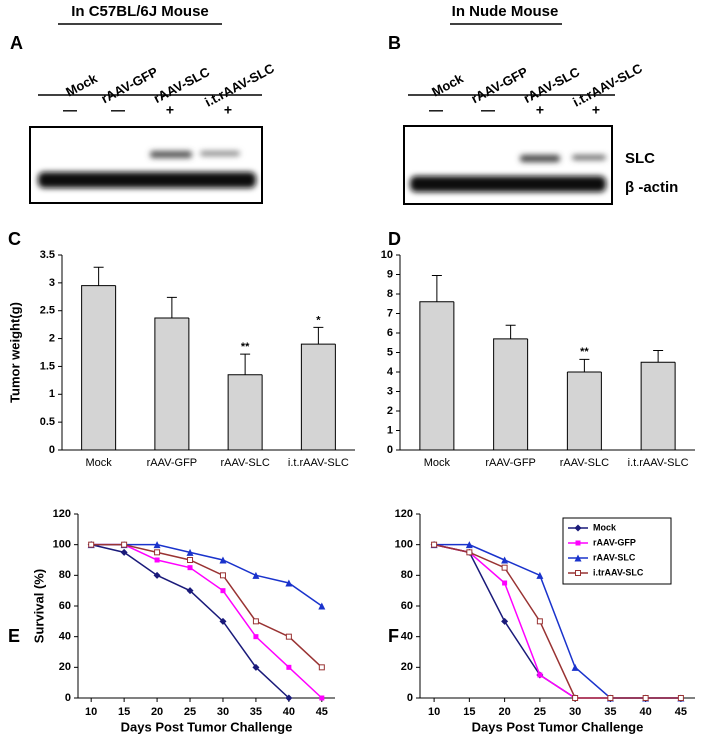  I want to click on y-tick-label: 3, so click(390, 391).